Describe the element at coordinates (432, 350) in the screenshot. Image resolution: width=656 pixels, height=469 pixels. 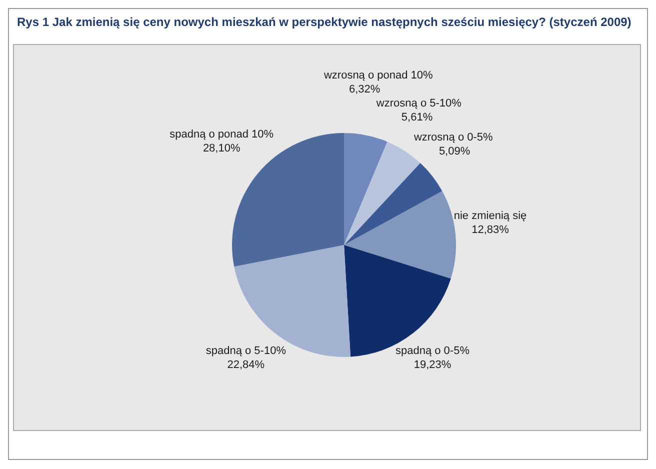
I see `slice-label: spadną o 0-5%` at that location.